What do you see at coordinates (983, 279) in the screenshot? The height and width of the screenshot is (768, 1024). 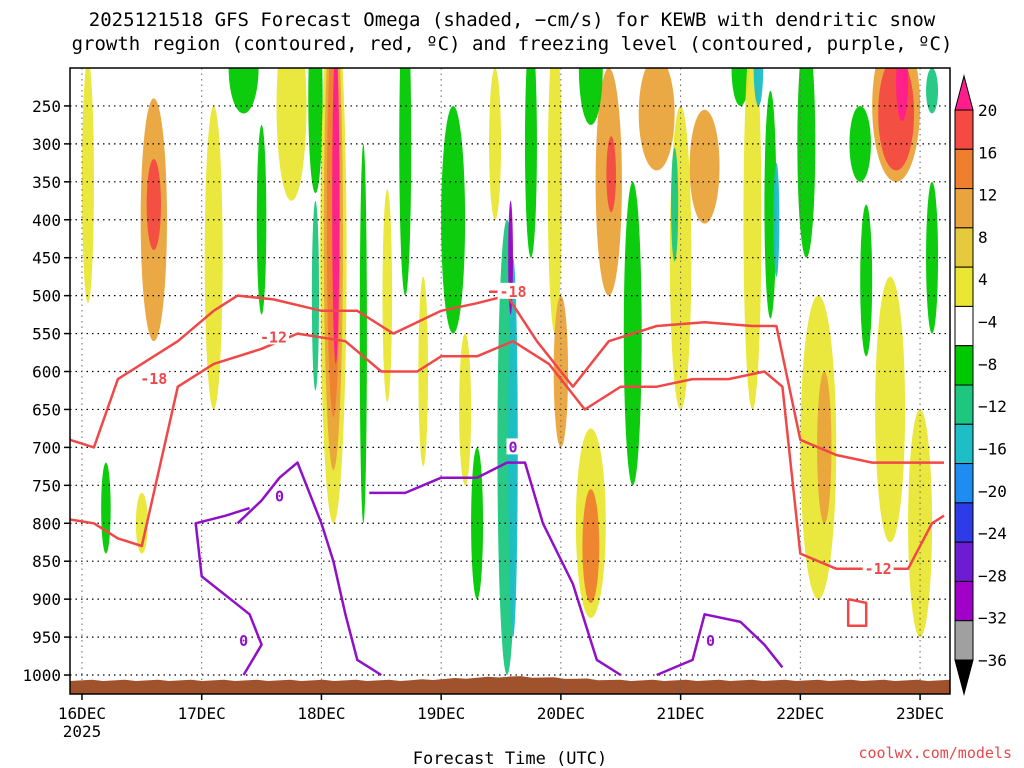 I see `colorbar-label-4: 4` at bounding box center [983, 279].